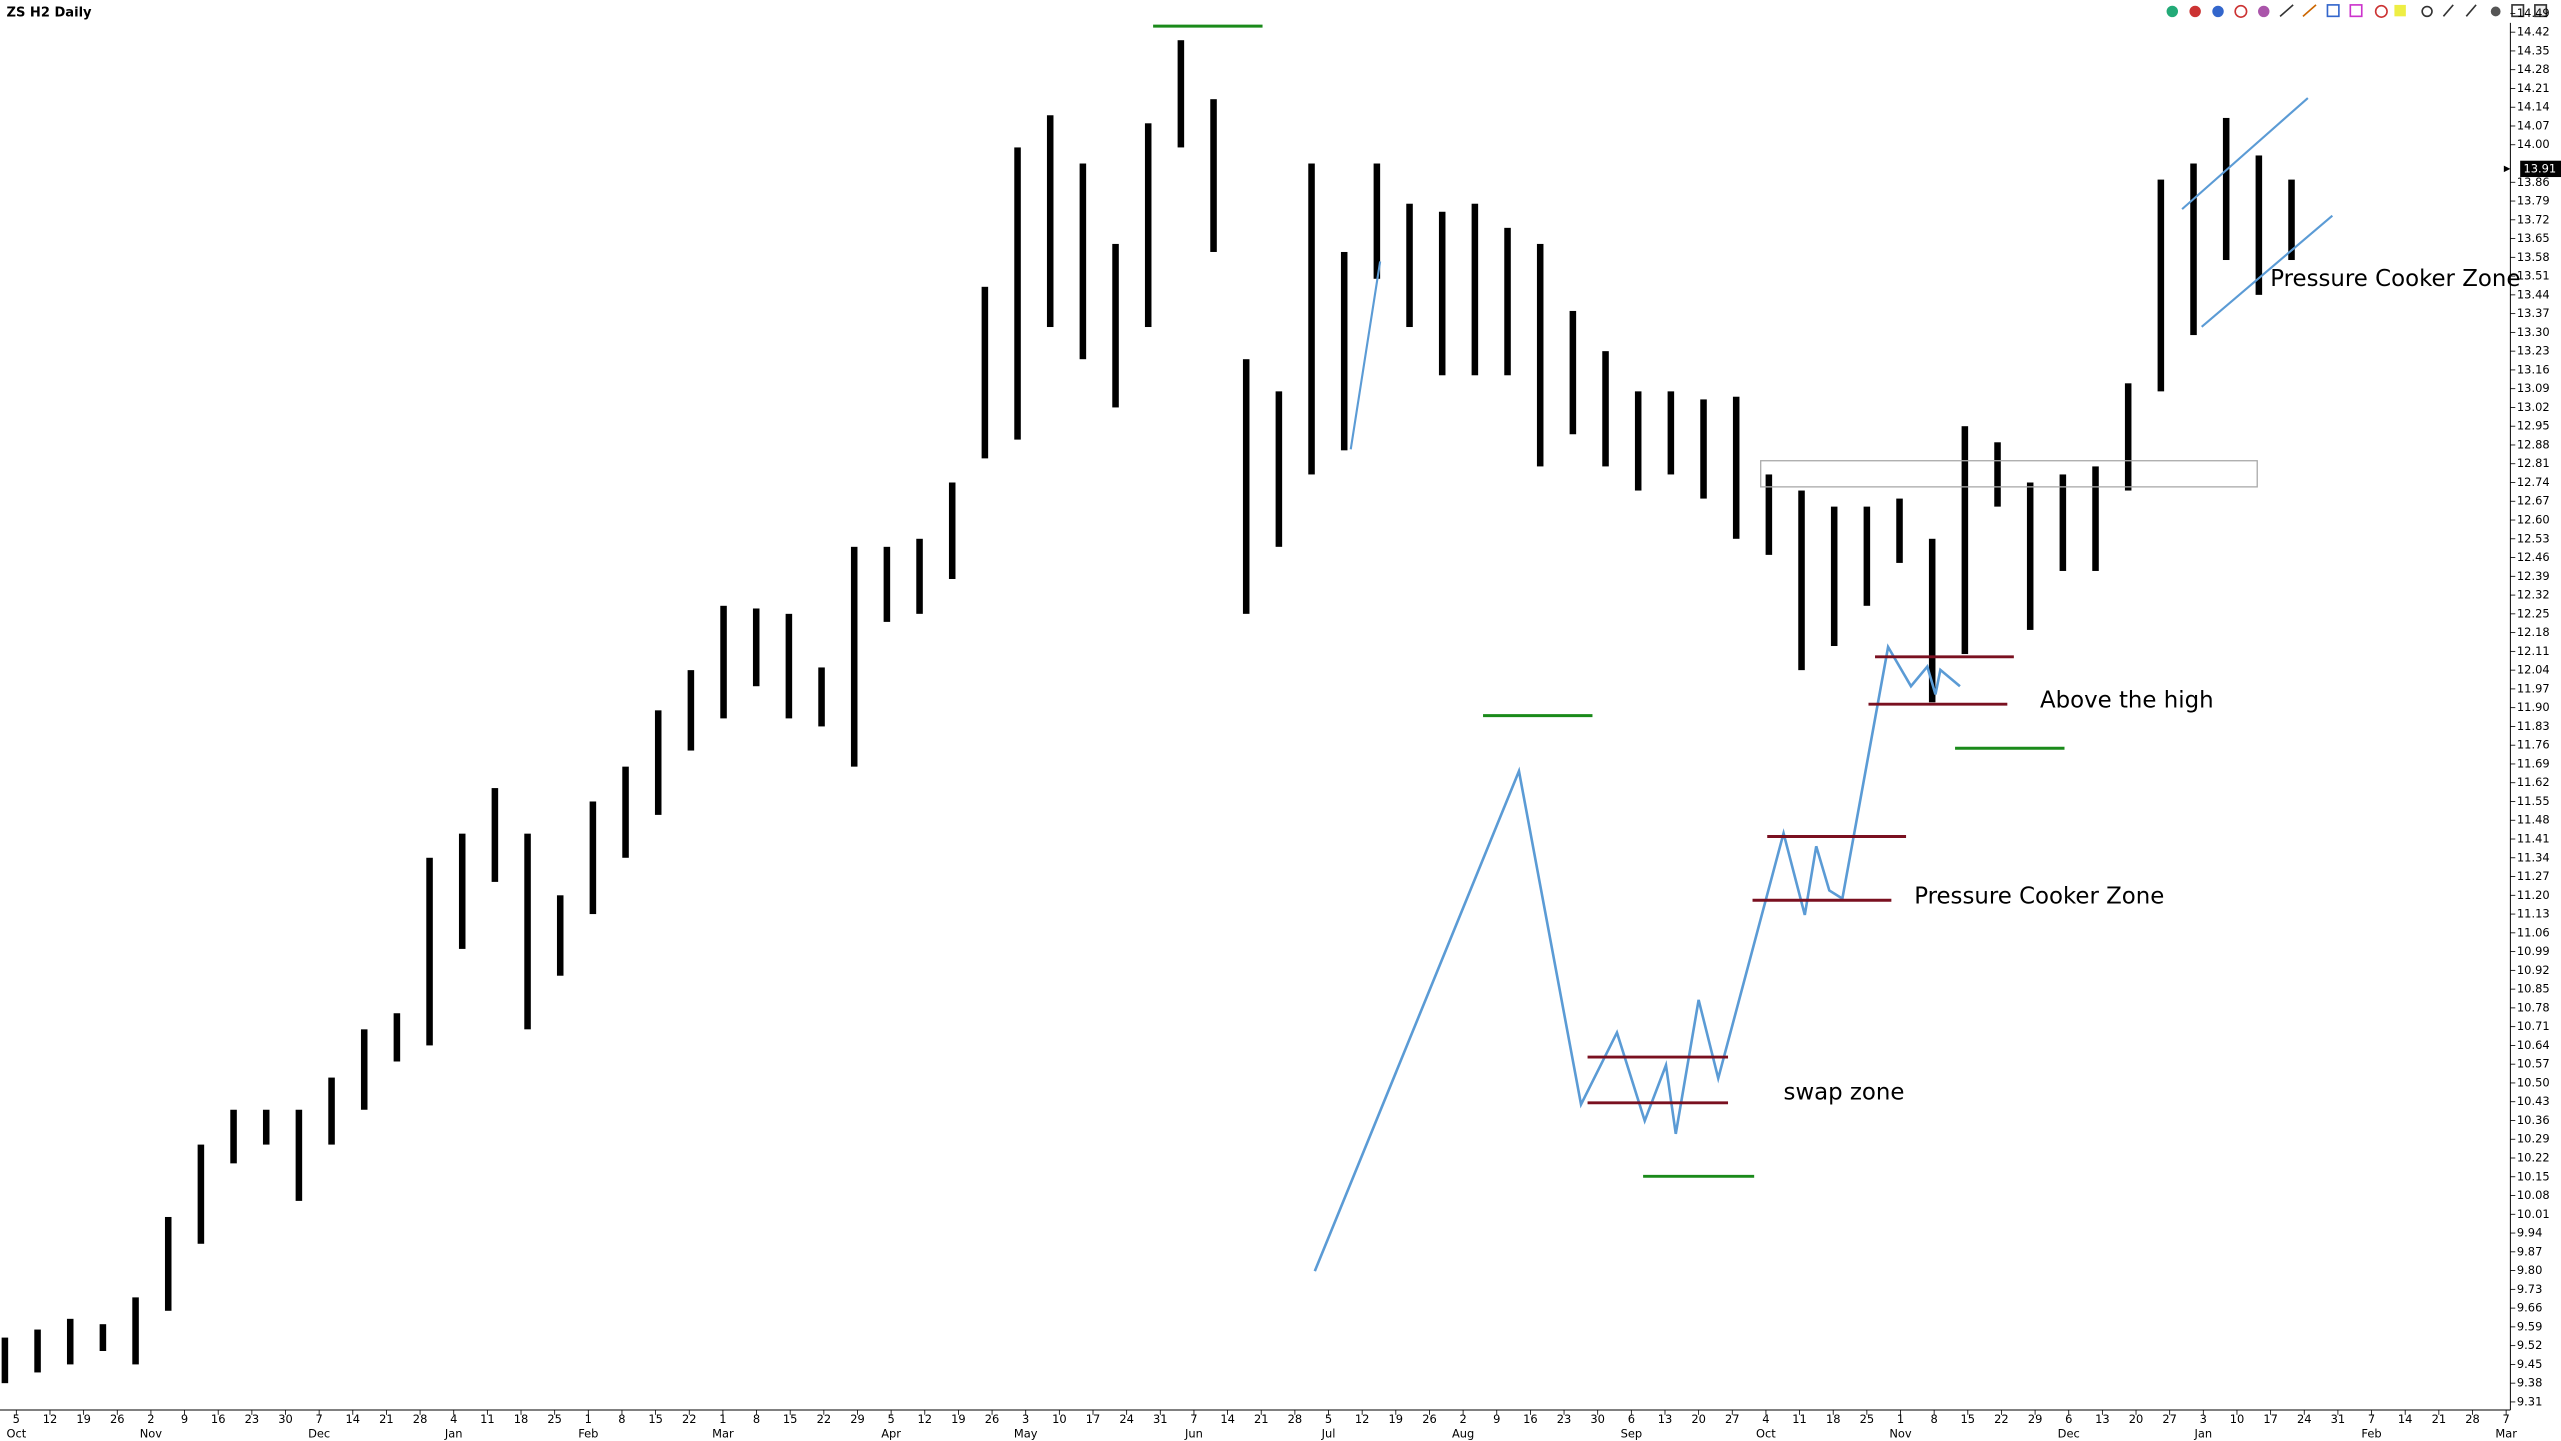 Image resolution: width=2561 pixels, height=1441 pixels. I want to click on y-tick-label: 9.45, so click(2529, 1364).